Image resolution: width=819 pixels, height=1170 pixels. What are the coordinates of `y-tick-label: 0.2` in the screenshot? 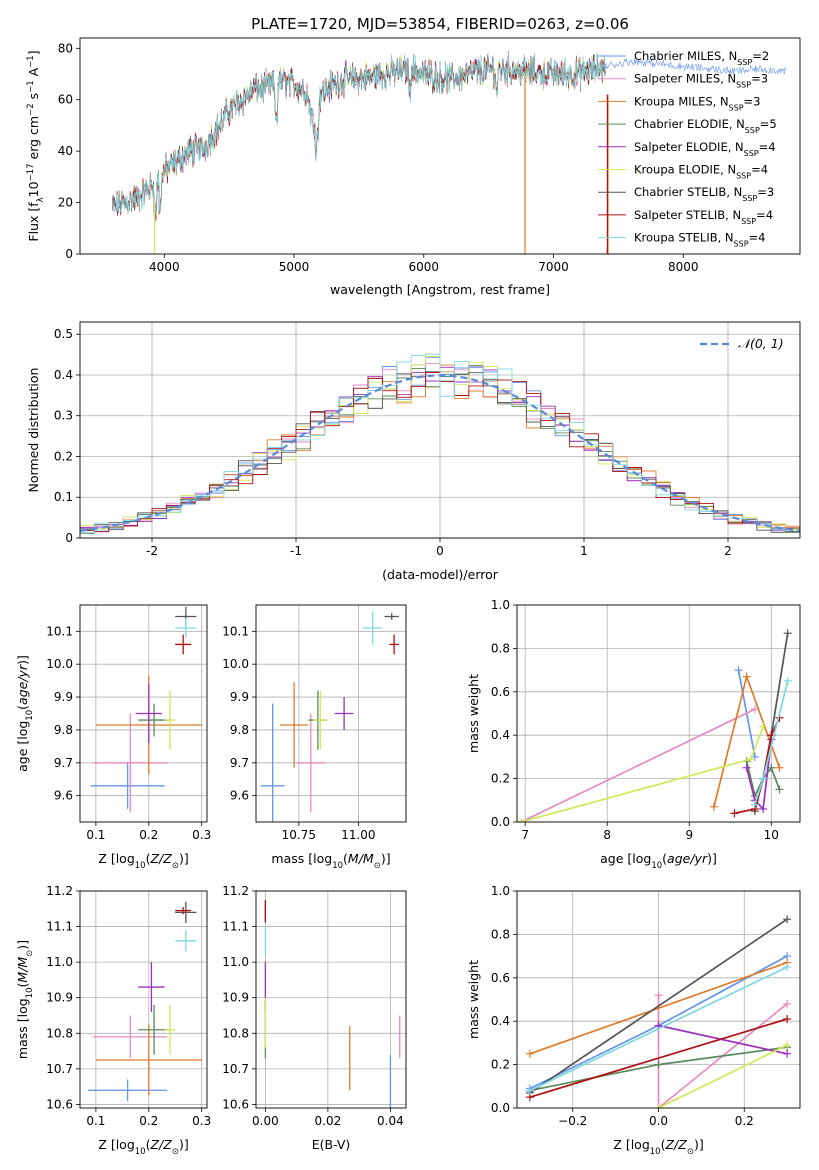 It's located at (500, 1065).